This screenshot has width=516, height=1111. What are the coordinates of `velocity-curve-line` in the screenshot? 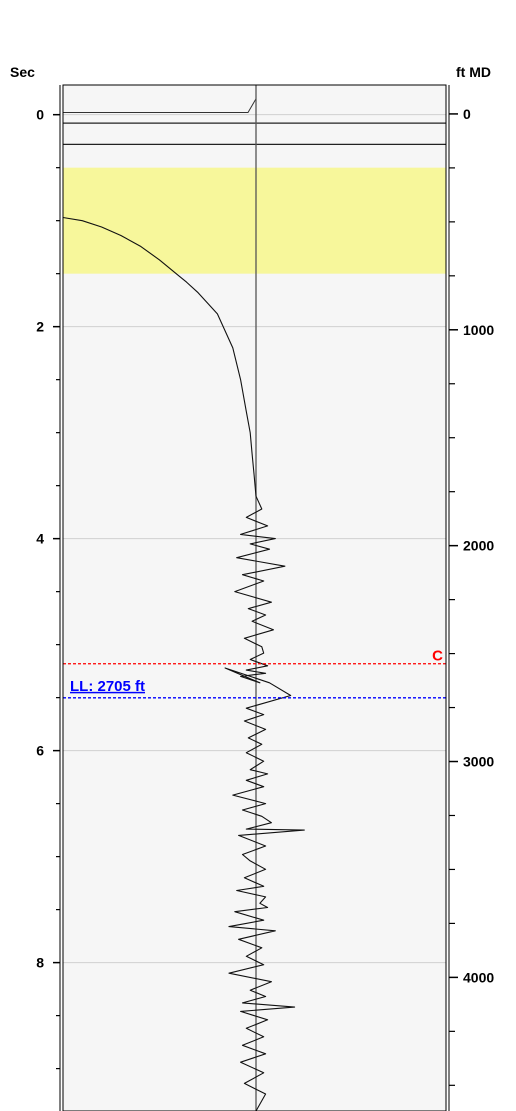 It's located at (159, 356).